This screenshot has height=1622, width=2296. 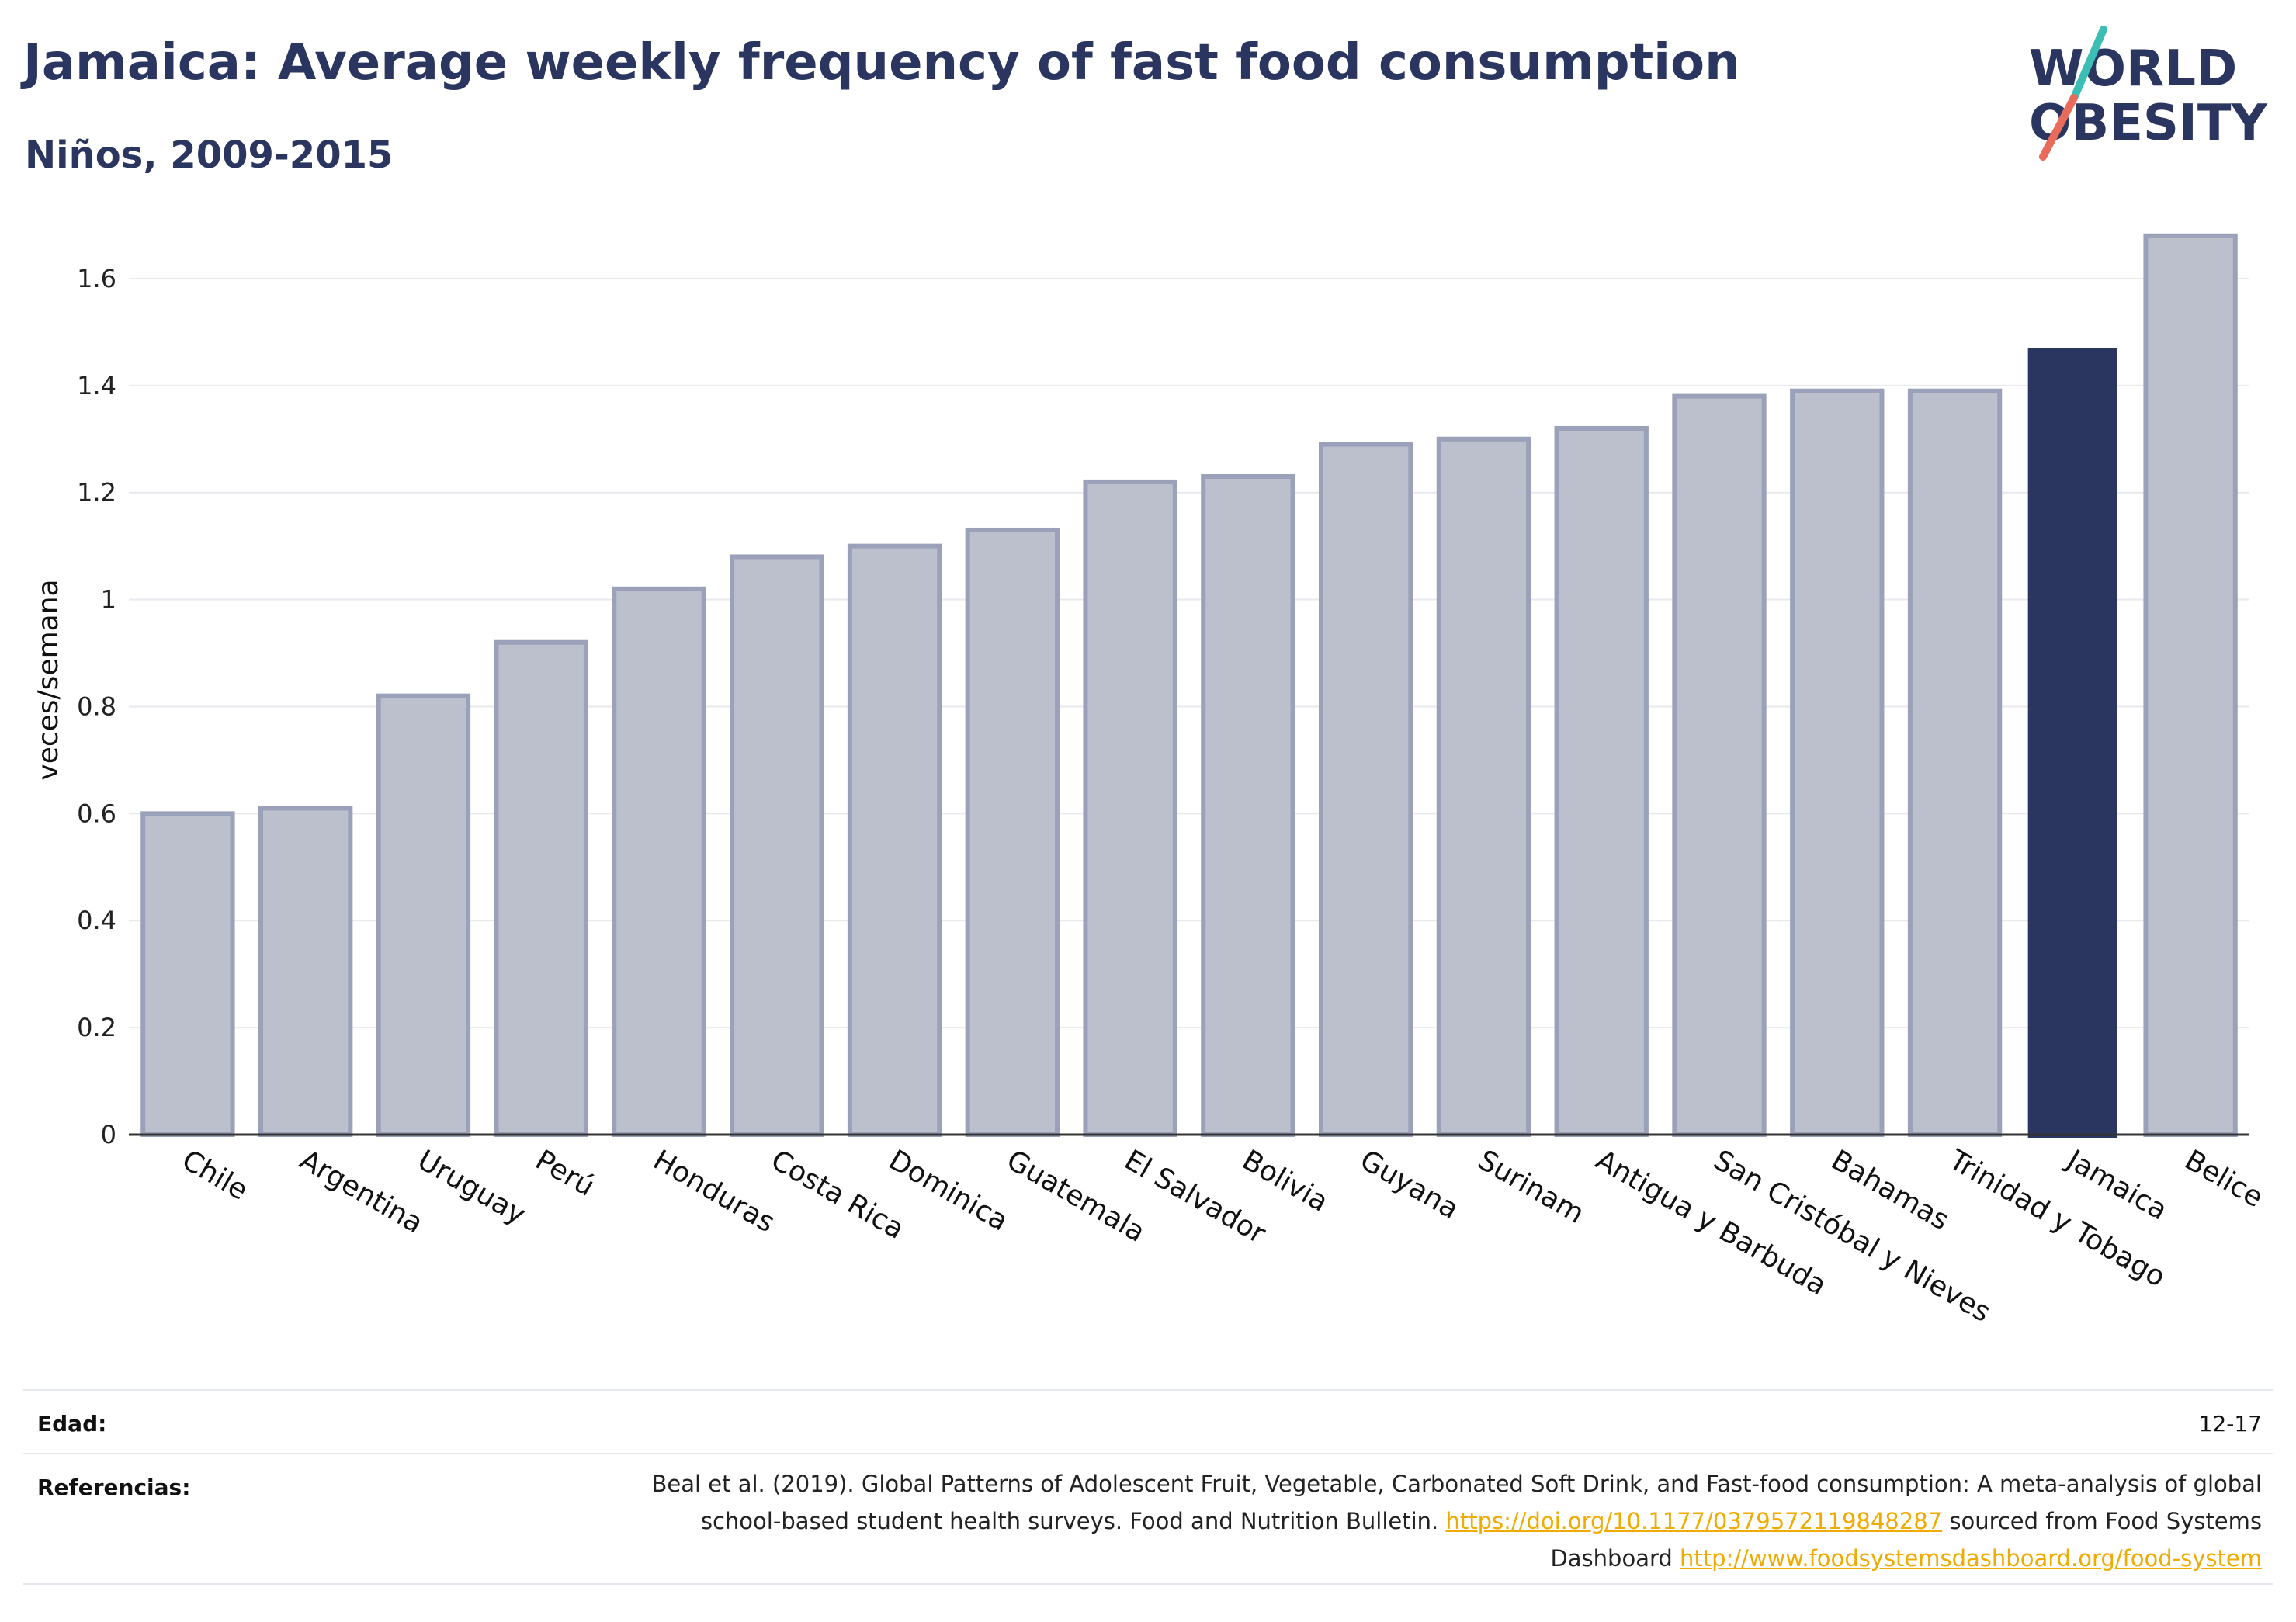 What do you see at coordinates (1148, 1584) in the screenshot?
I see `footer-divider-bottom` at bounding box center [1148, 1584].